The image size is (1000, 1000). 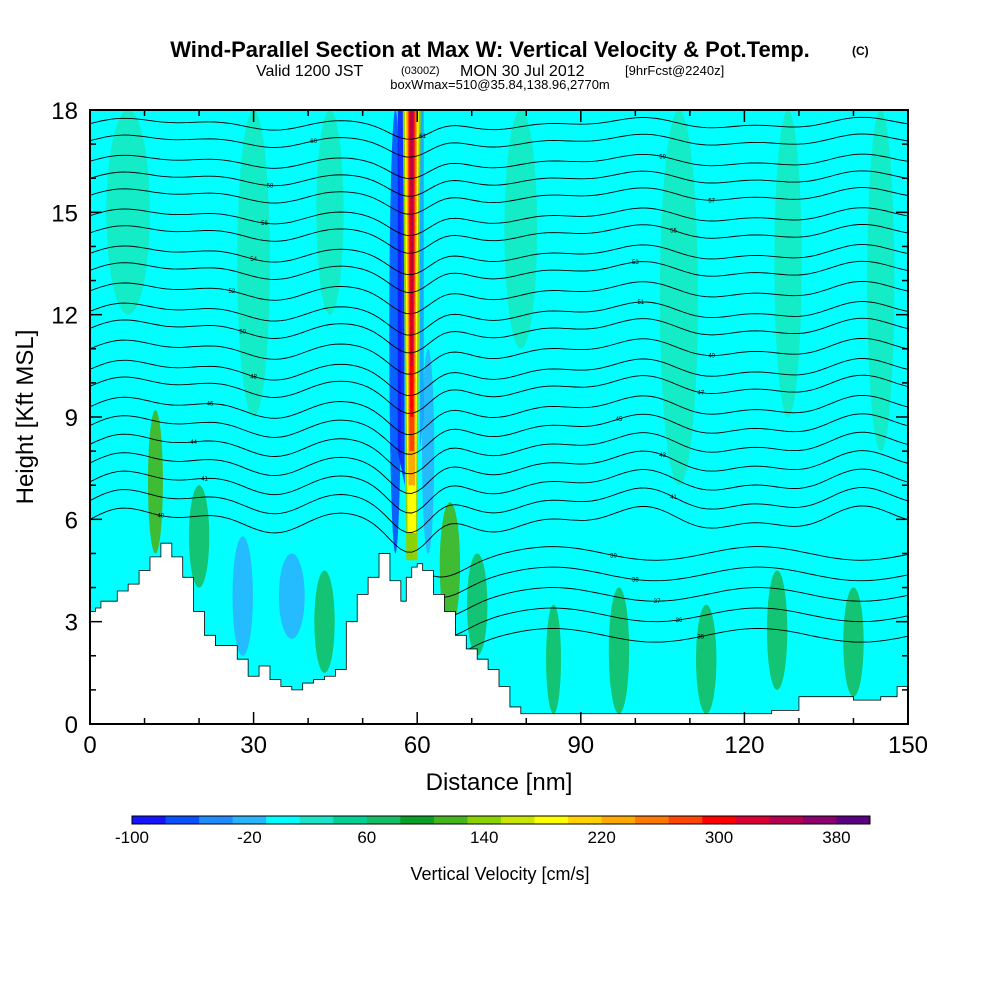 What do you see at coordinates (700, 638) in the screenshot?
I see `low-isentrope-label-0: 35` at bounding box center [700, 638].